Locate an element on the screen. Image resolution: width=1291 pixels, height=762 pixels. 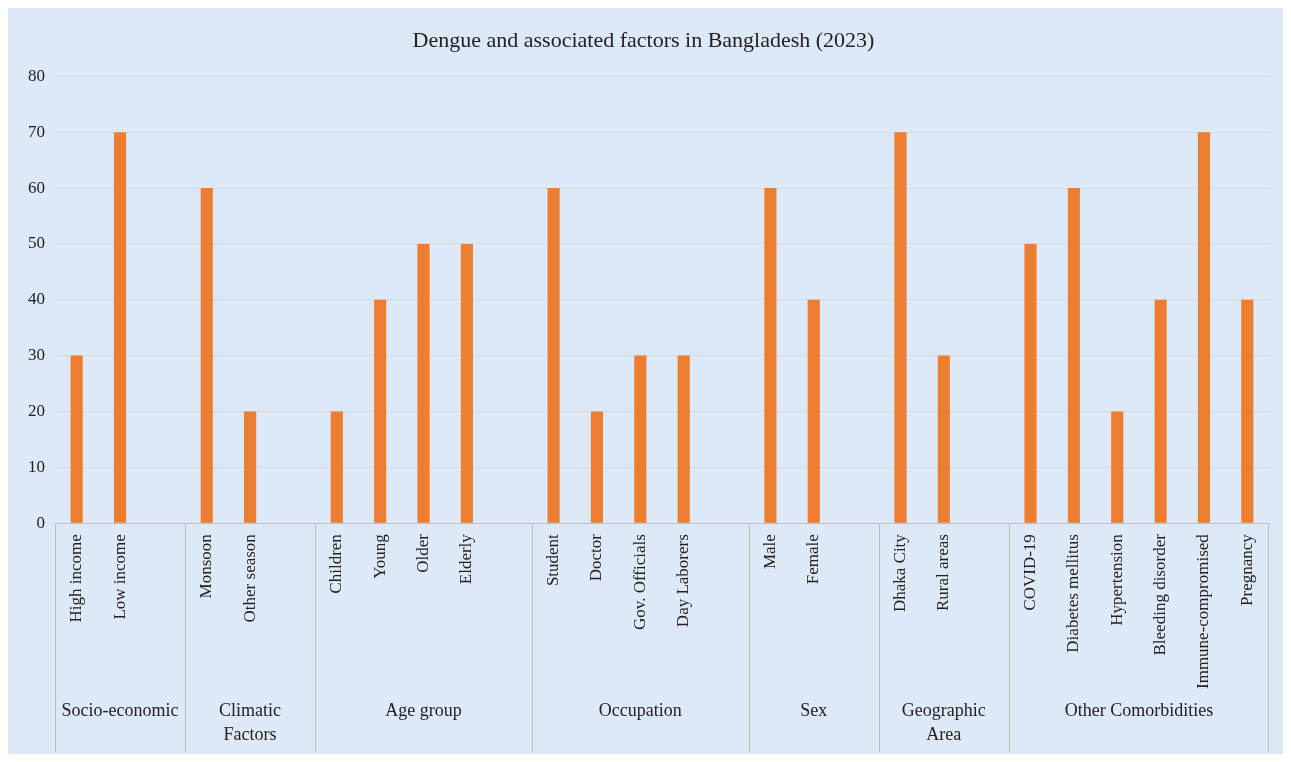
x-tick-label: Young is located at coordinates (379, 556).